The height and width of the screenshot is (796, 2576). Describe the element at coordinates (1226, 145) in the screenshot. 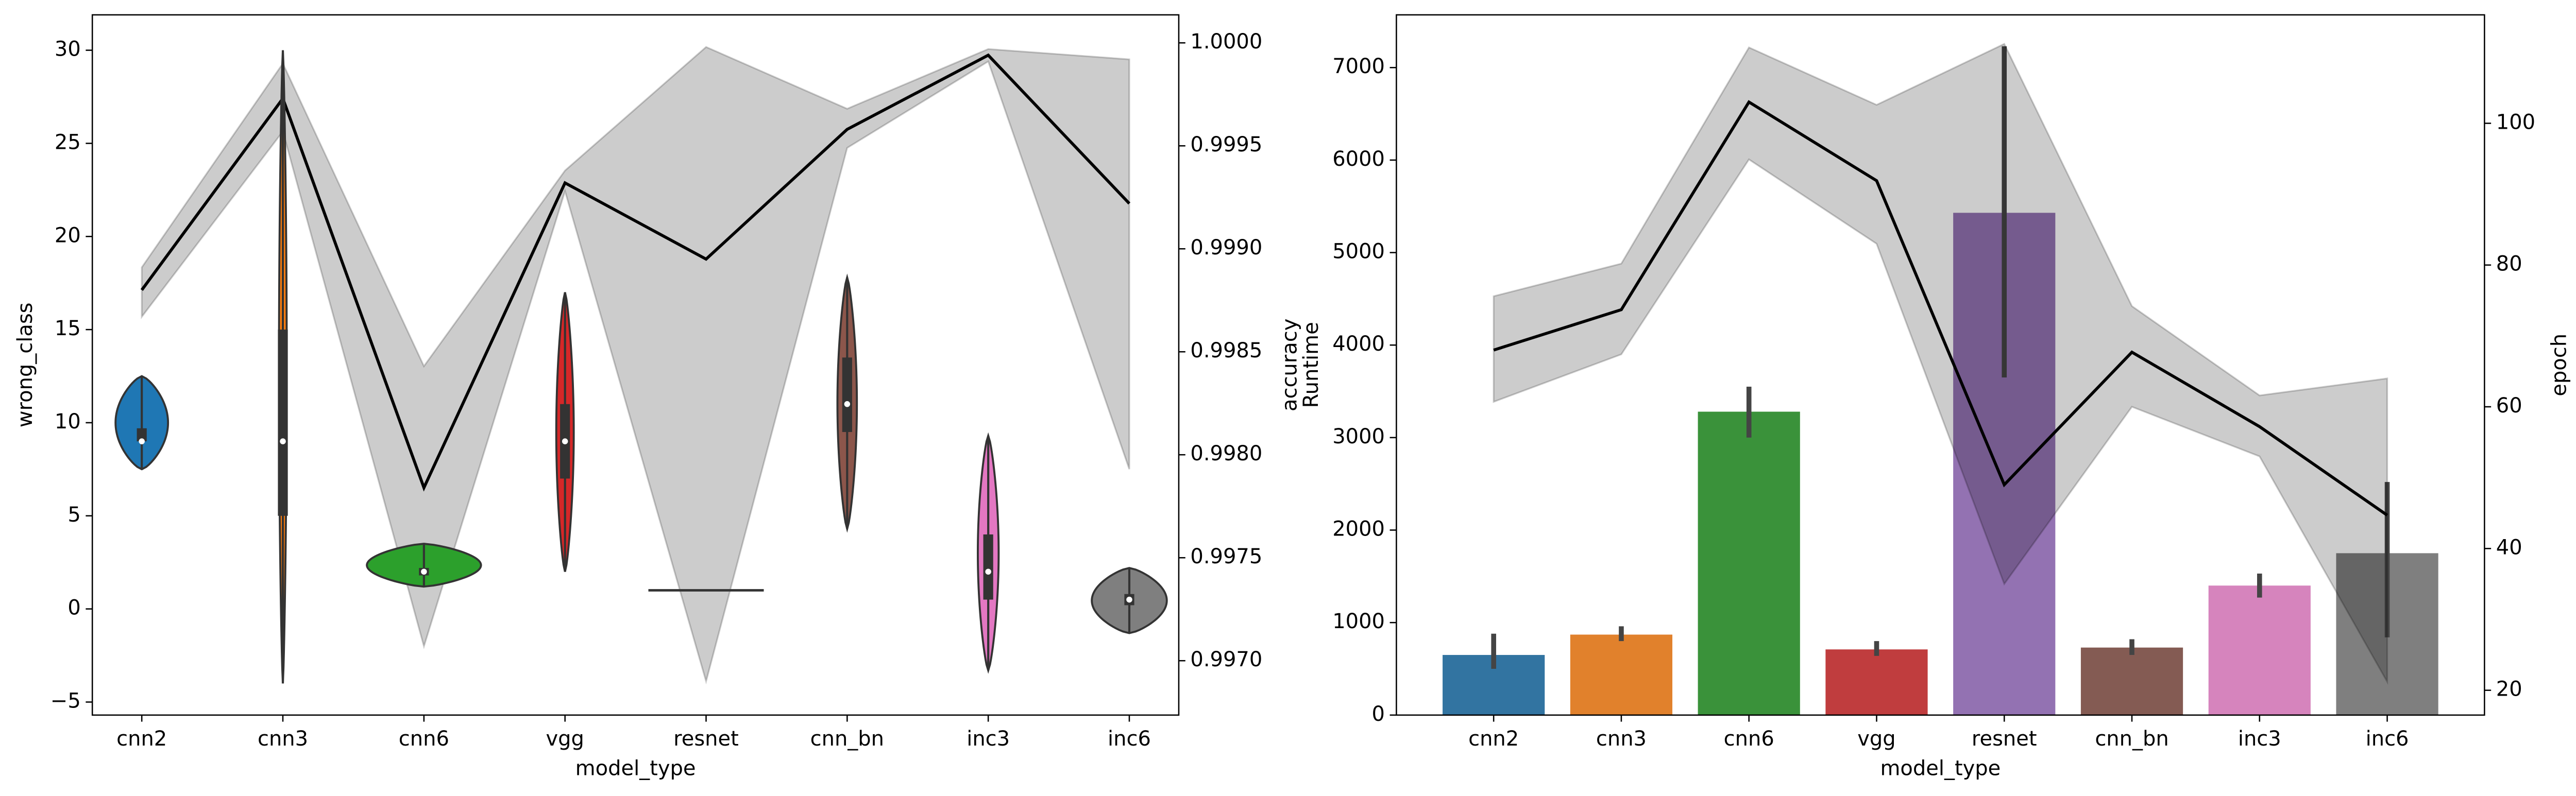

I see `y2-tick-label: 0.9995` at that location.